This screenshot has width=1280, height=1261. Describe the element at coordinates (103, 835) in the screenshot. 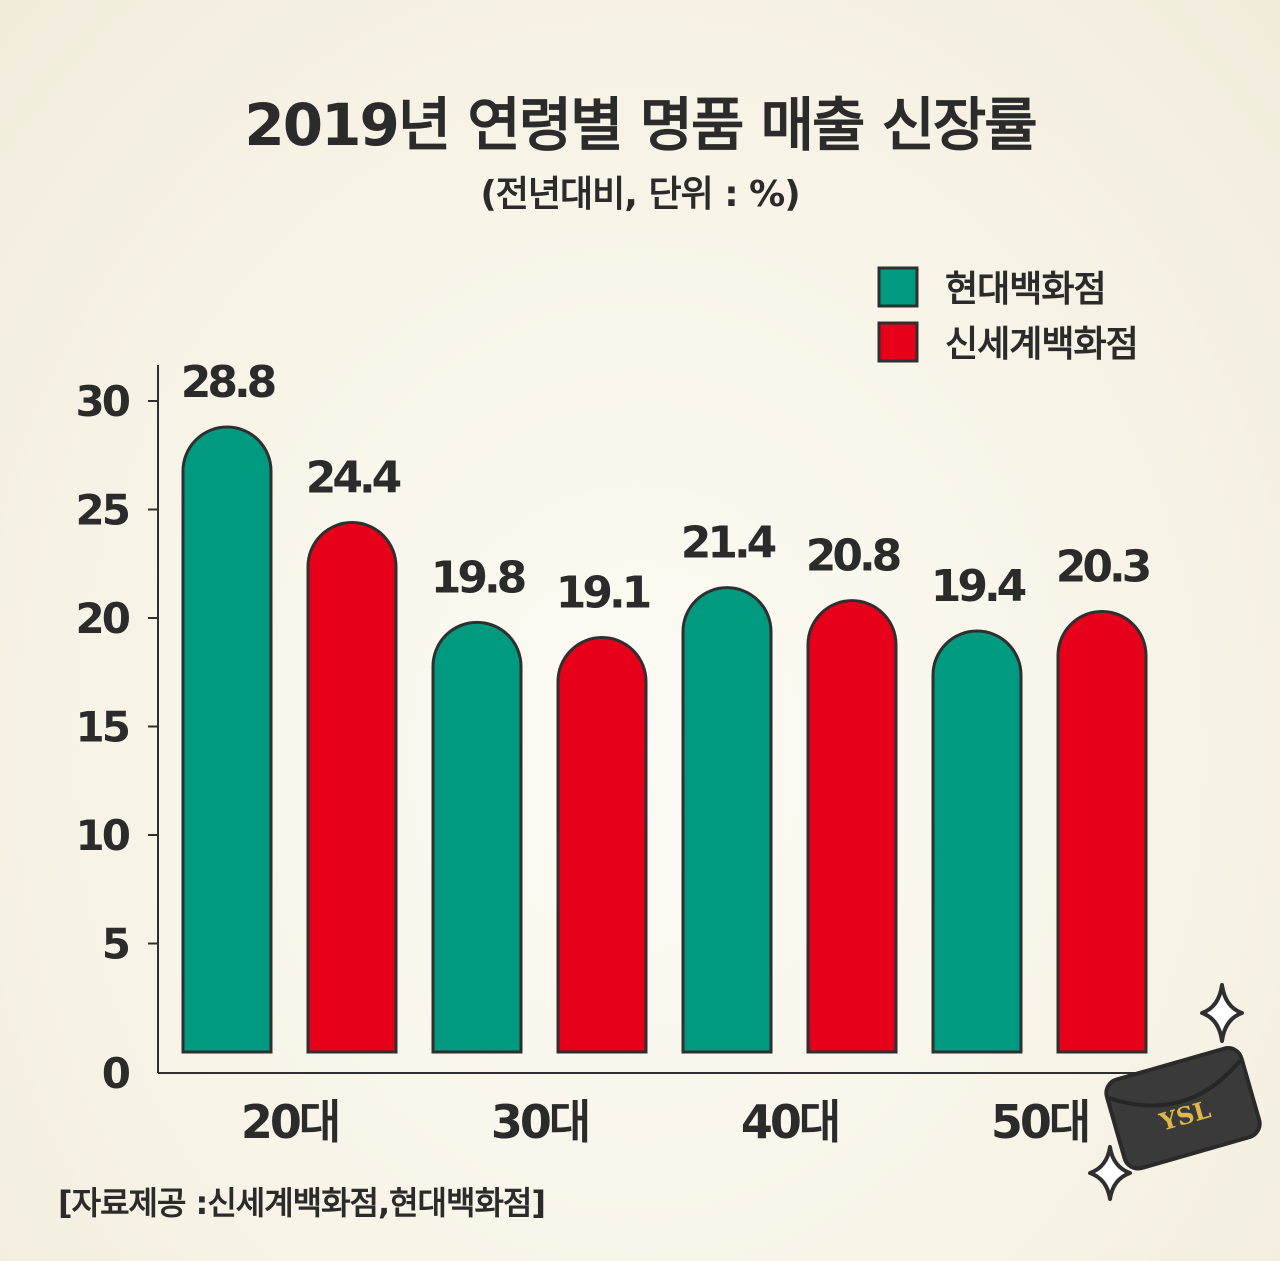

I see `y-tick-label: 10` at that location.